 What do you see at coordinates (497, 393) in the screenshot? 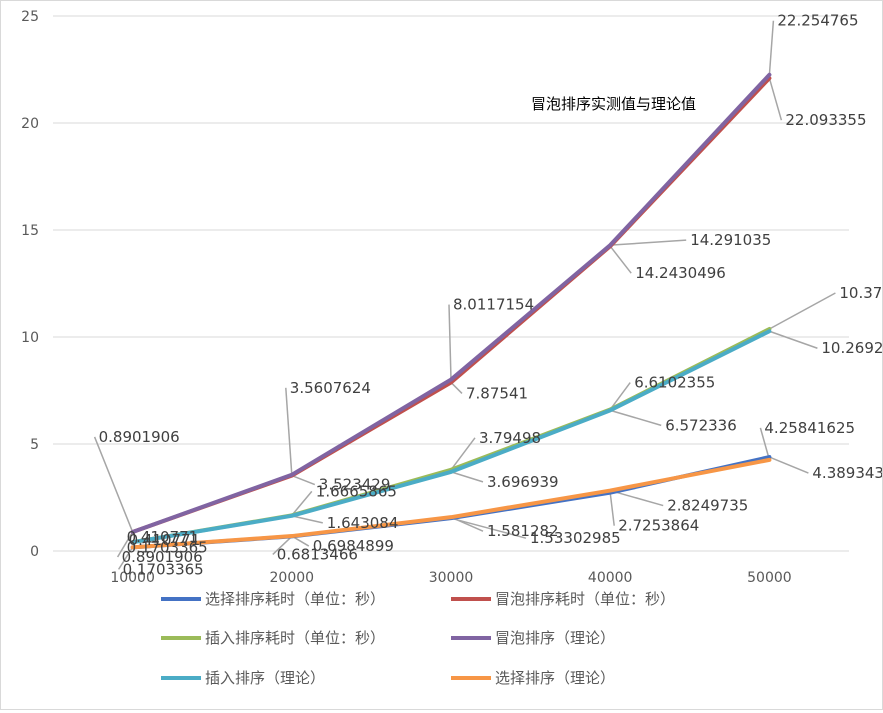
I see `data-label: 7.87541` at bounding box center [497, 393].